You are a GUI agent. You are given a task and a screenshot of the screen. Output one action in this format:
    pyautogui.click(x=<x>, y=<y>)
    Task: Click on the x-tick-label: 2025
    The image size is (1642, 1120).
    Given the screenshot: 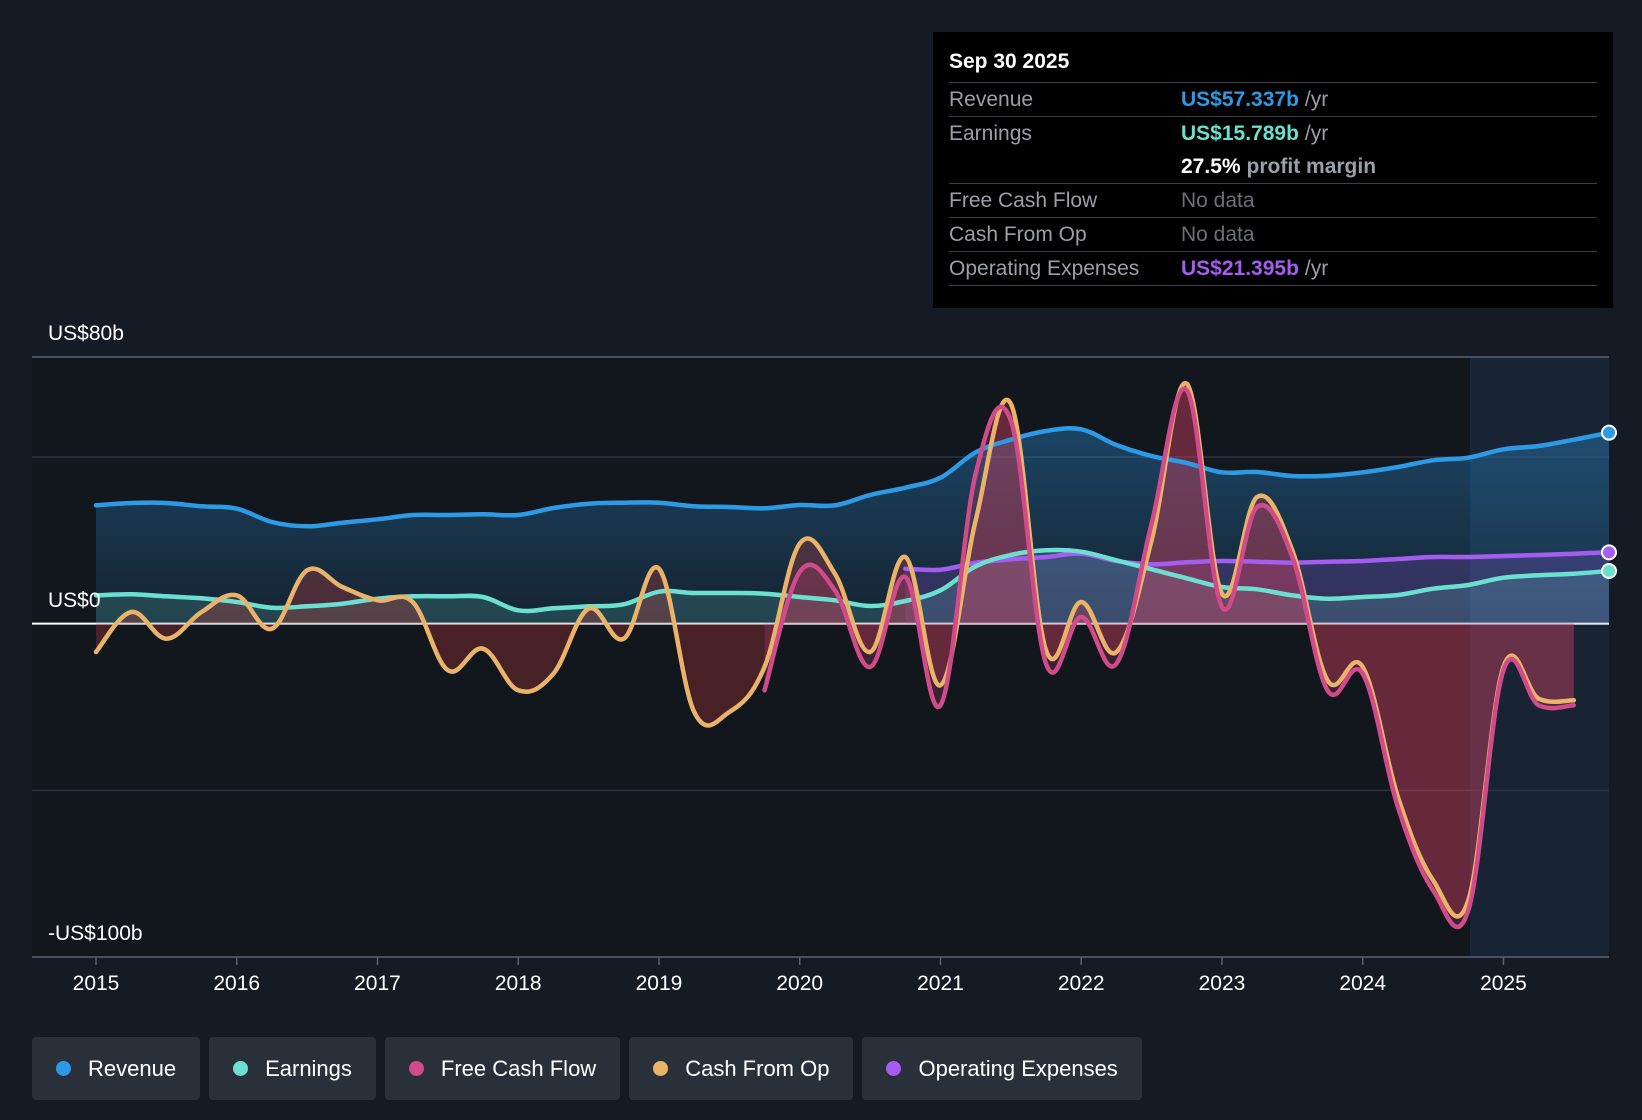 What is the action you would take?
    pyautogui.click(x=1503, y=983)
    